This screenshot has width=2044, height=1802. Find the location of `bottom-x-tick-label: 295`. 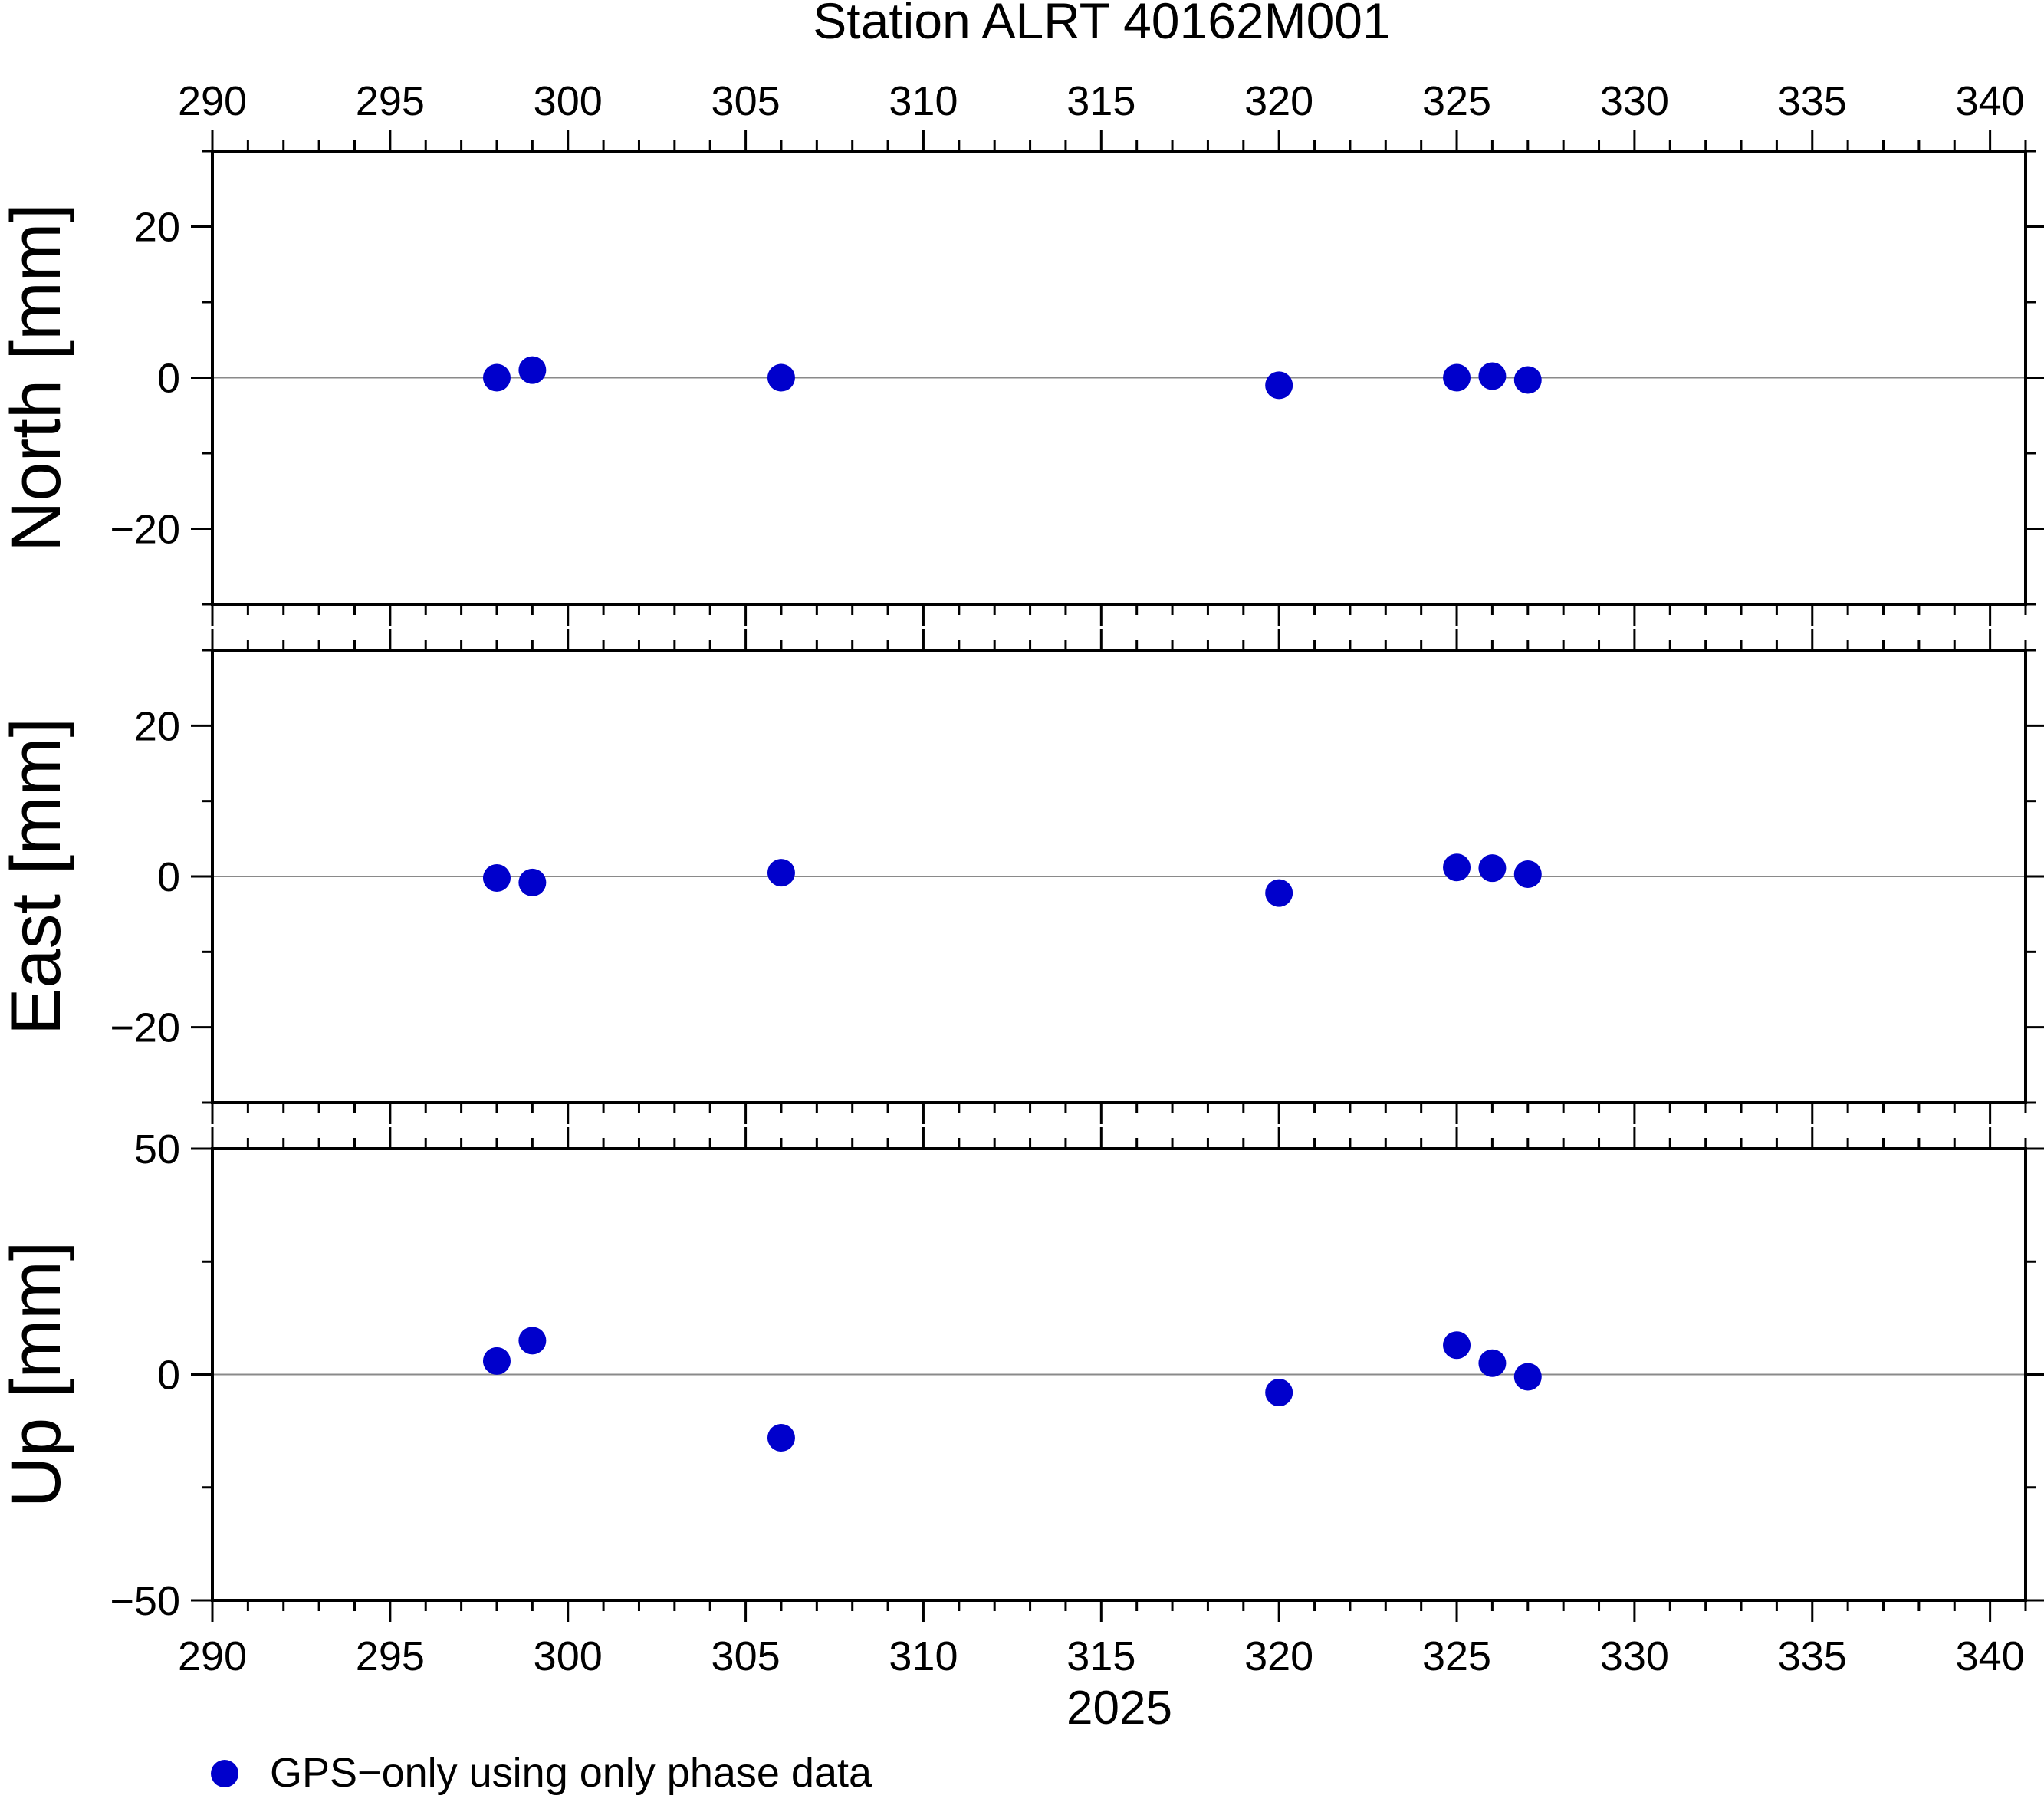

bottom-x-tick-label: 295 is located at coordinates (390, 1656).